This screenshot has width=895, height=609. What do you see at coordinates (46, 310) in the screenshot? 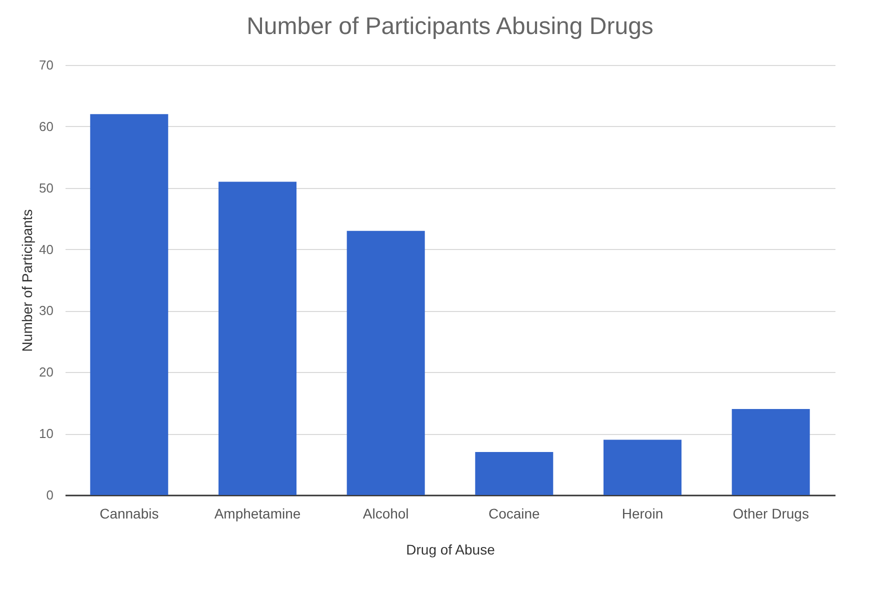
I see `y-tick-label: 30` at bounding box center [46, 310].